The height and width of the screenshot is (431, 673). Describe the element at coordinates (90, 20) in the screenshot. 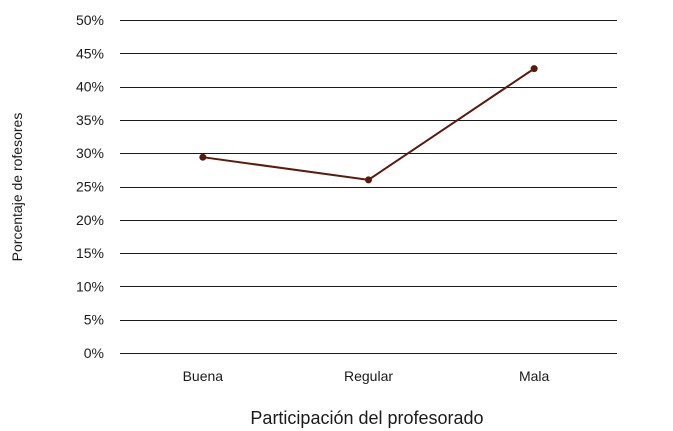

I see `y-tick-label: 50%` at that location.